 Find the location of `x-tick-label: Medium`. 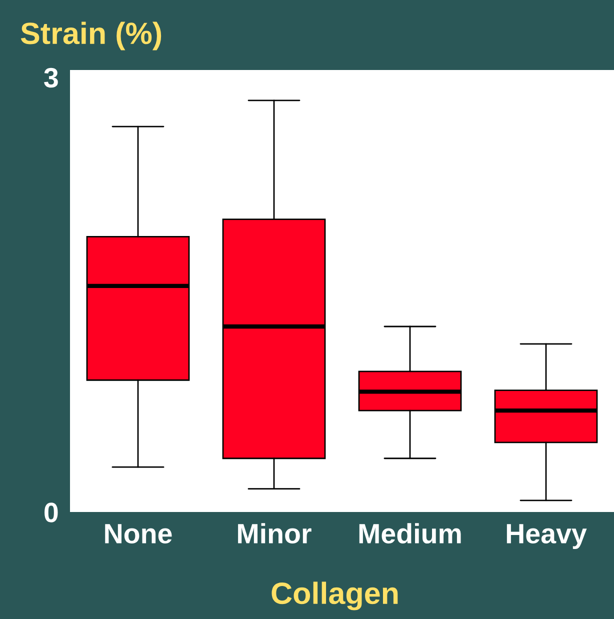

x-tick-label: Medium is located at coordinates (410, 533).